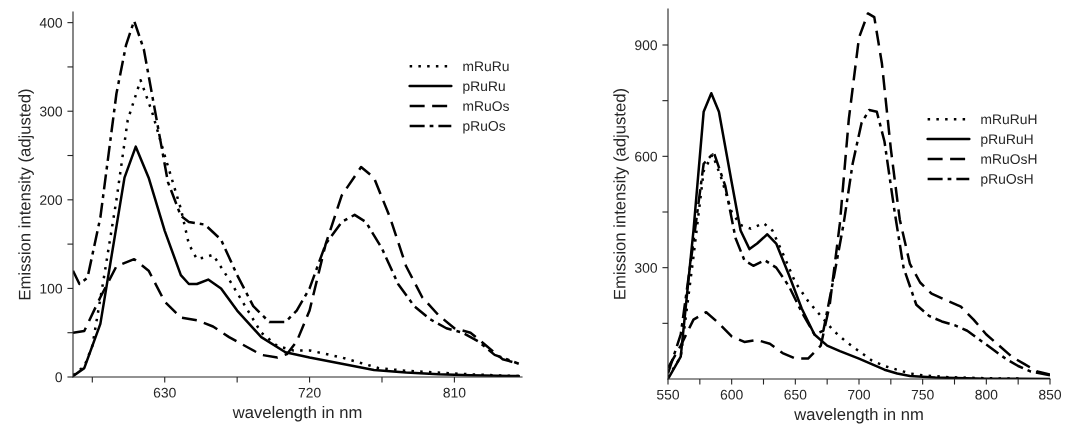  Describe the element at coordinates (859, 394) in the screenshot. I see `x-tick-label: 700` at that location.